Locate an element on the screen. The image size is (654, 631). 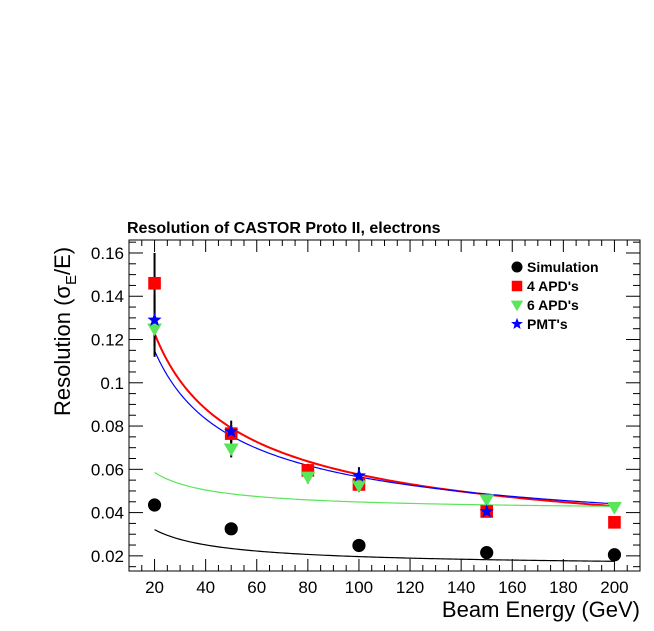
y-axis-title: Resolution (σE/E) is located at coordinates (65, 331).